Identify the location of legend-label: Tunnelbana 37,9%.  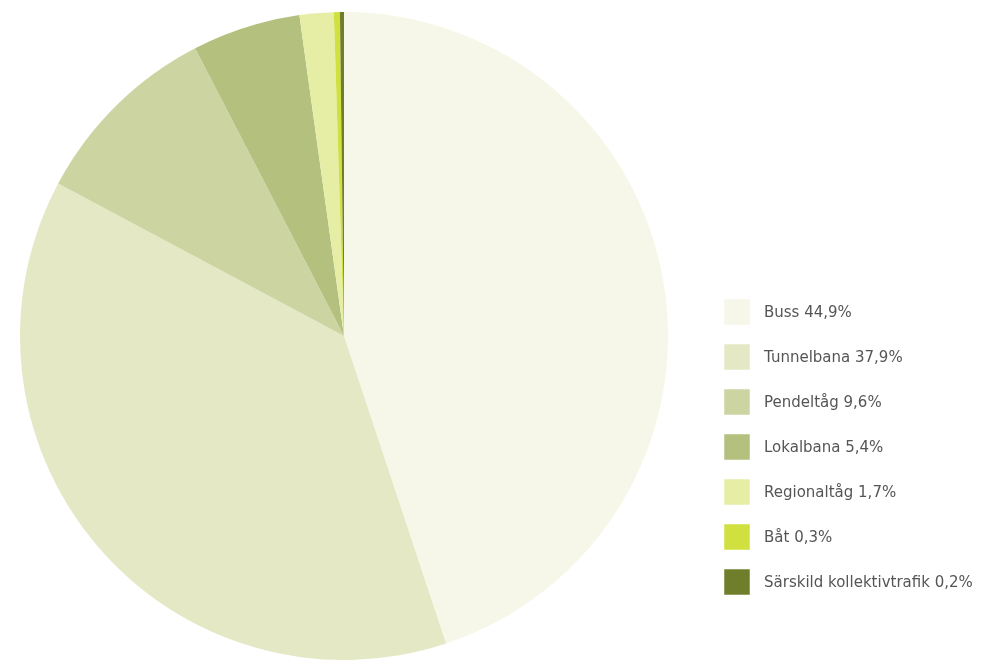
(833, 357).